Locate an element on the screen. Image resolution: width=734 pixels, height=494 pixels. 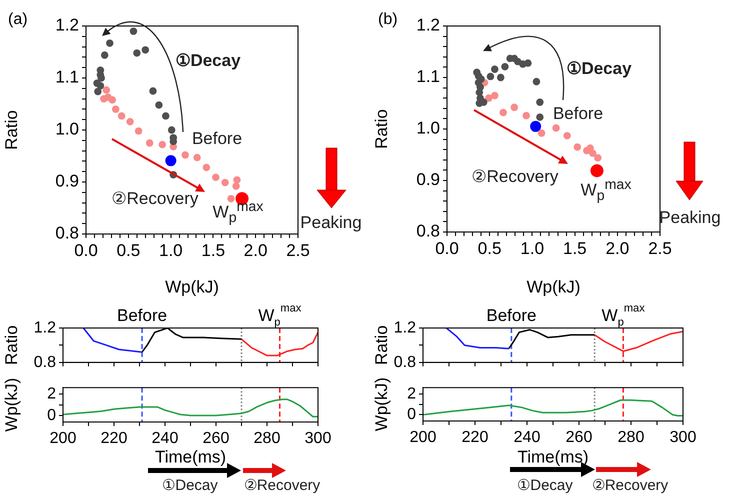
chart-title: (a) is located at coordinates (18, 19).